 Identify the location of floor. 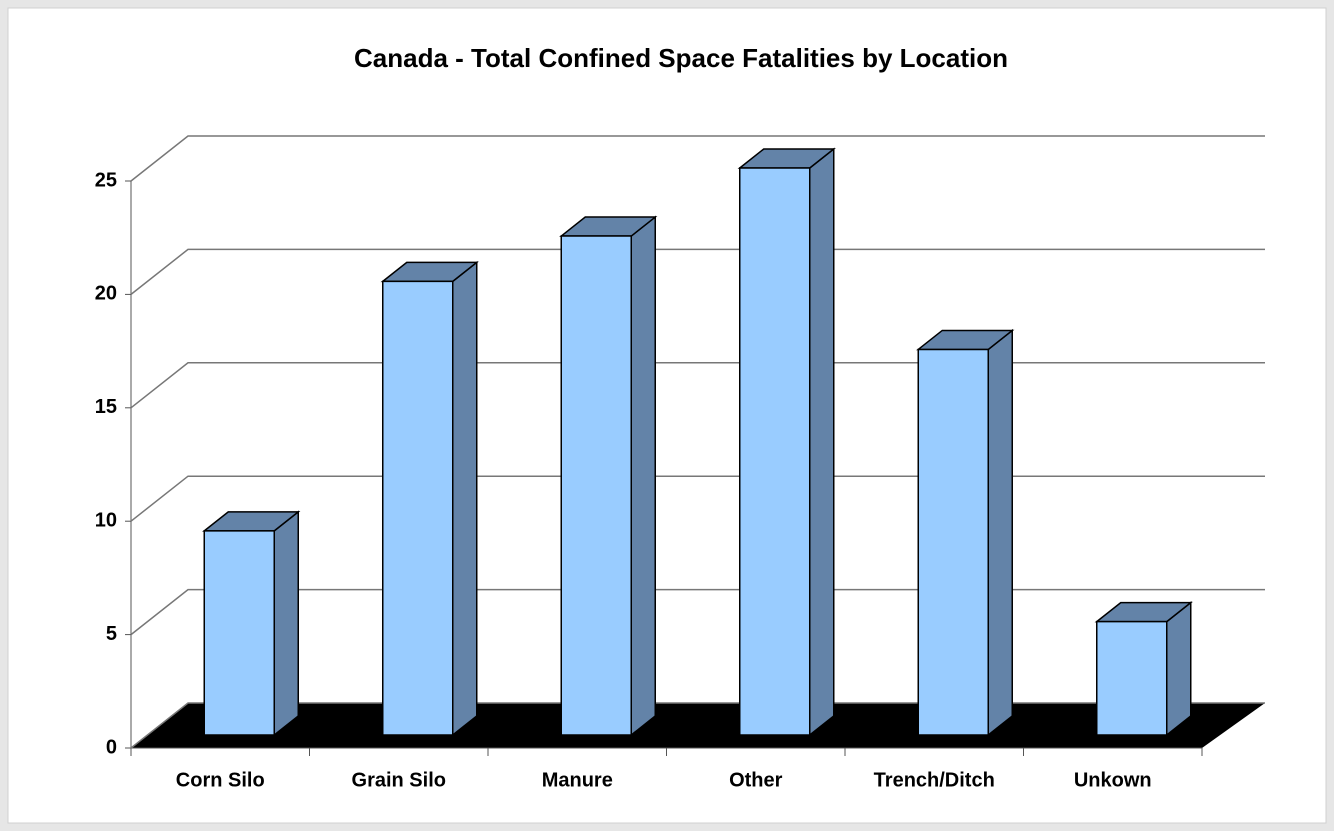
(698, 725).